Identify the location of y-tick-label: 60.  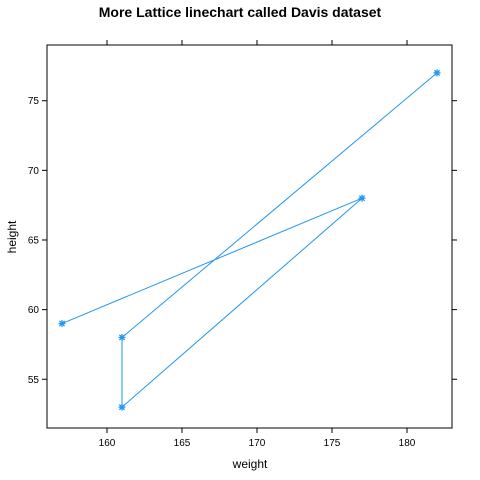
(34, 310).